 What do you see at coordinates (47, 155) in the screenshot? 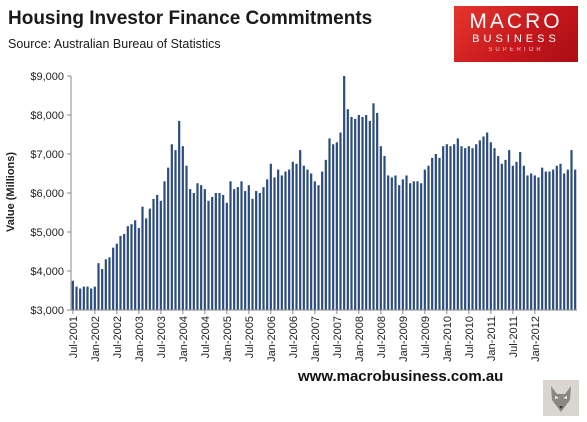
I see `y-tick-label: $7,000` at bounding box center [47, 155].